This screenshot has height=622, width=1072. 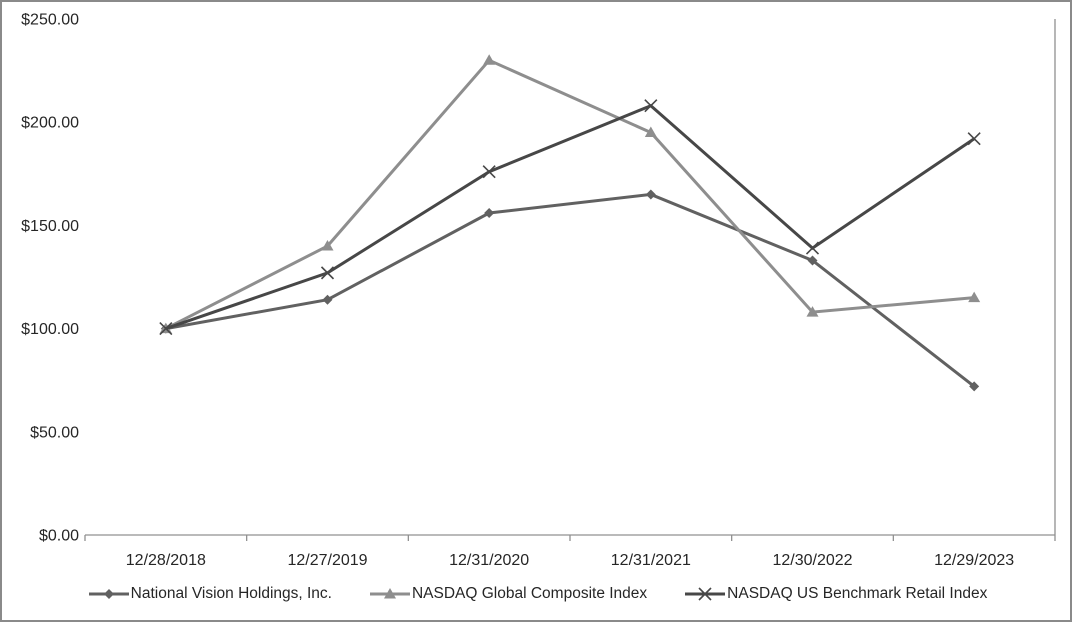 I want to click on x-axis-tick-label: 12/29/2023, so click(x=974, y=560).